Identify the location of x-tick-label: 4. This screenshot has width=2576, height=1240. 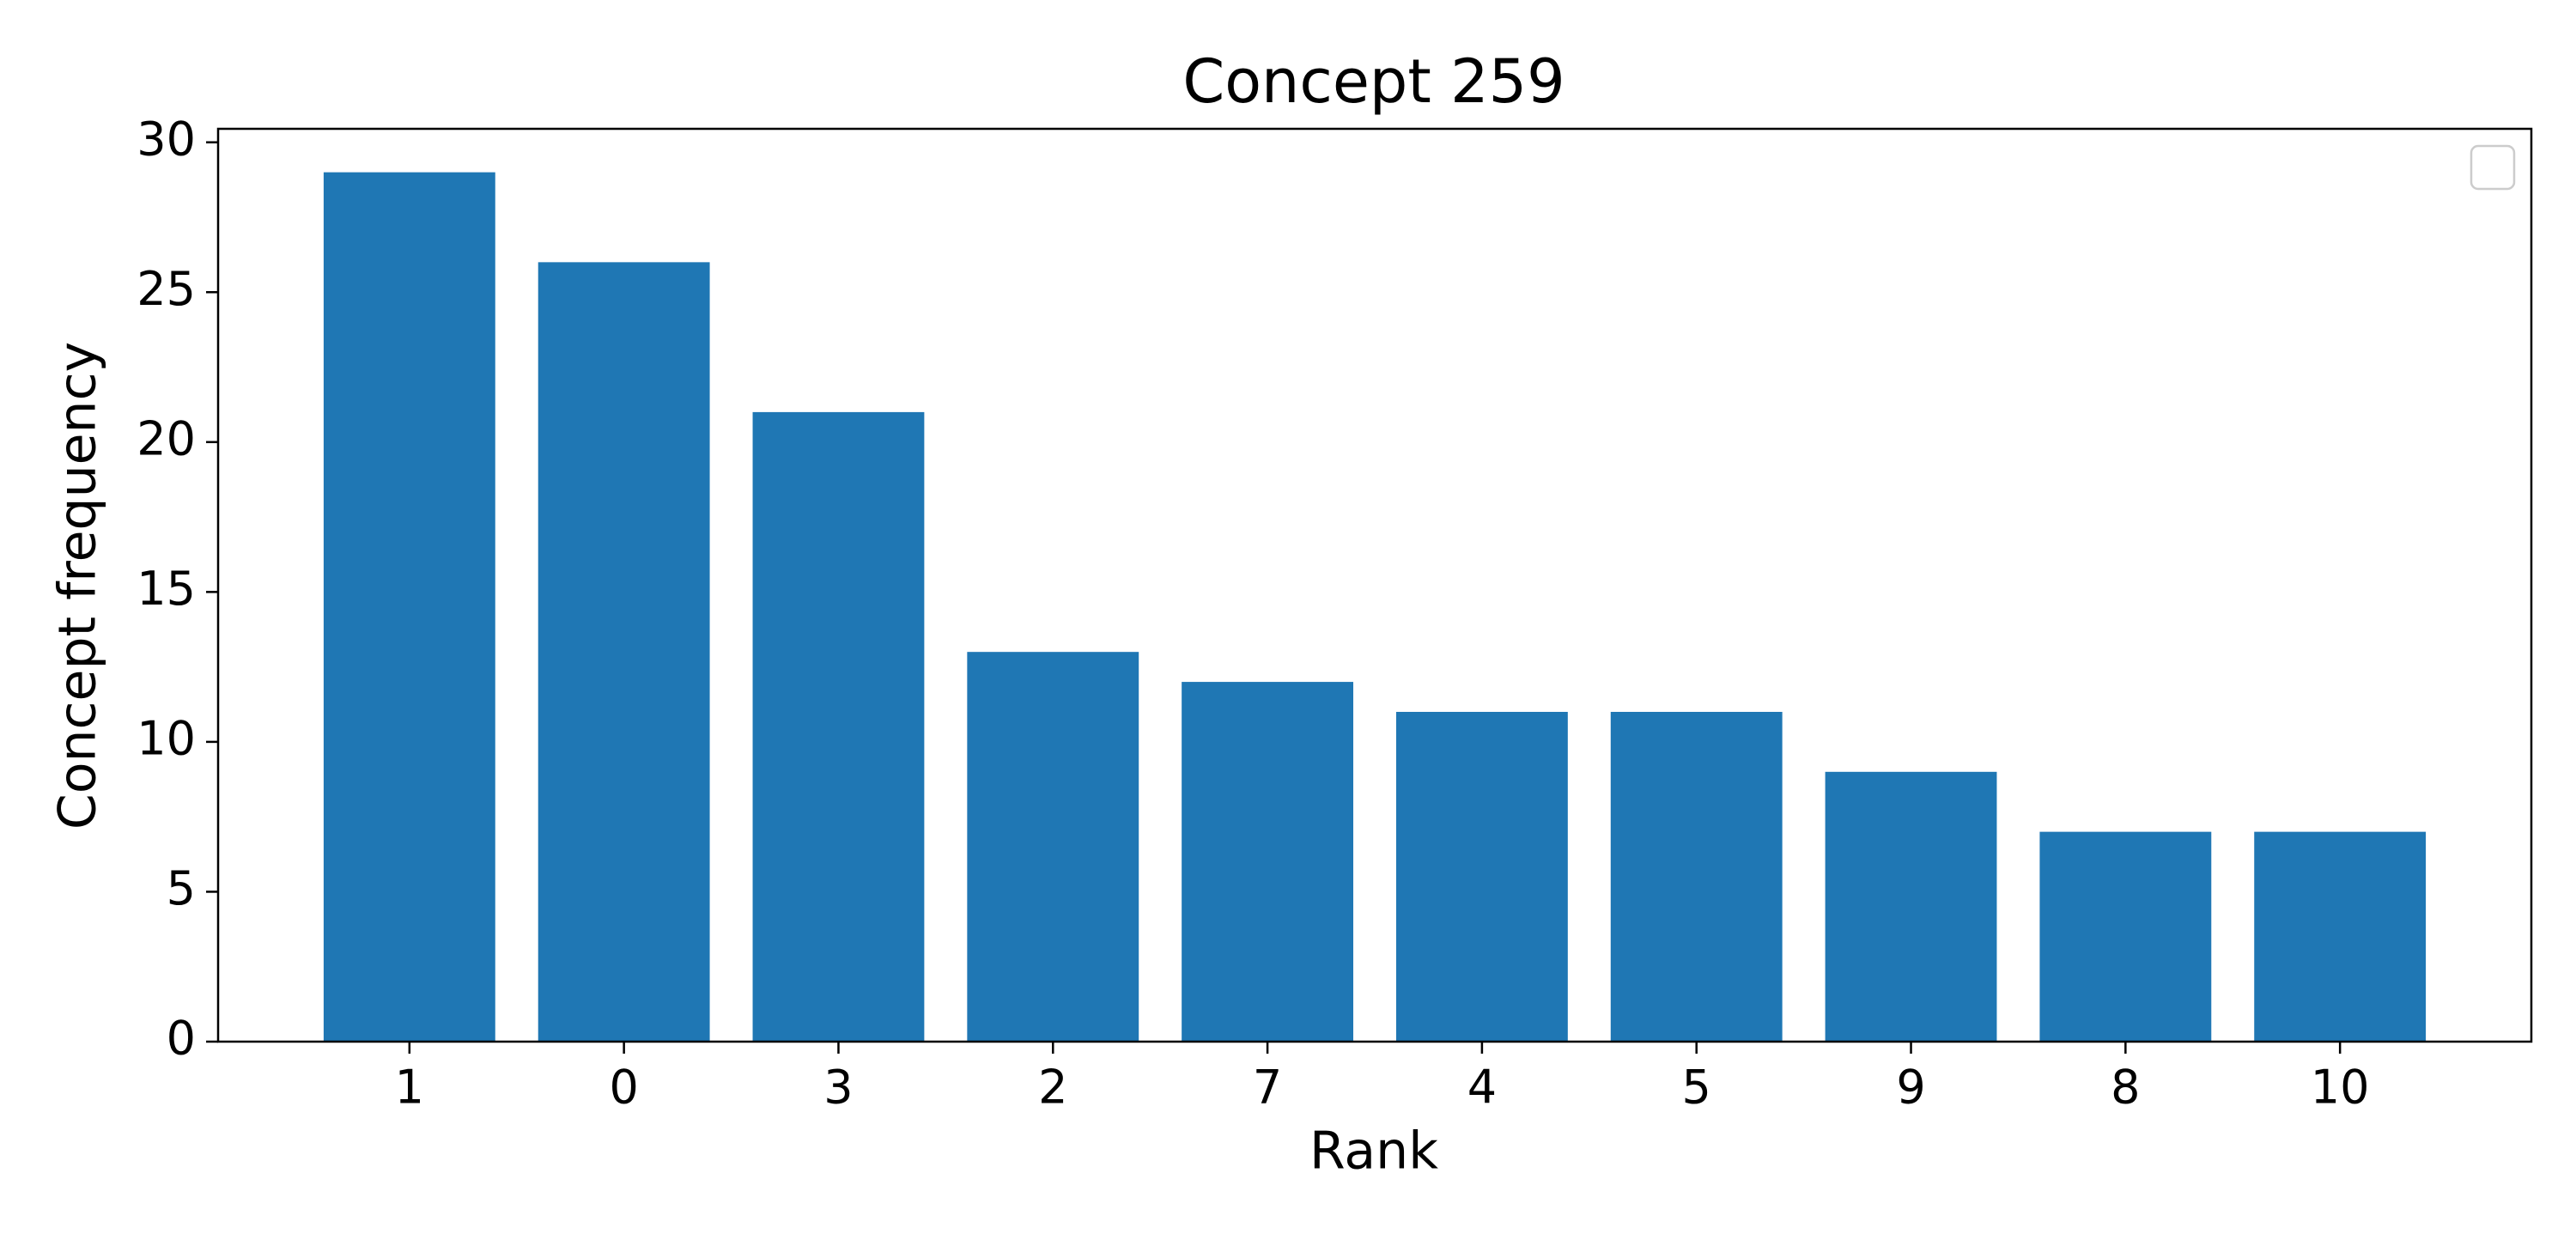
(1482, 1088).